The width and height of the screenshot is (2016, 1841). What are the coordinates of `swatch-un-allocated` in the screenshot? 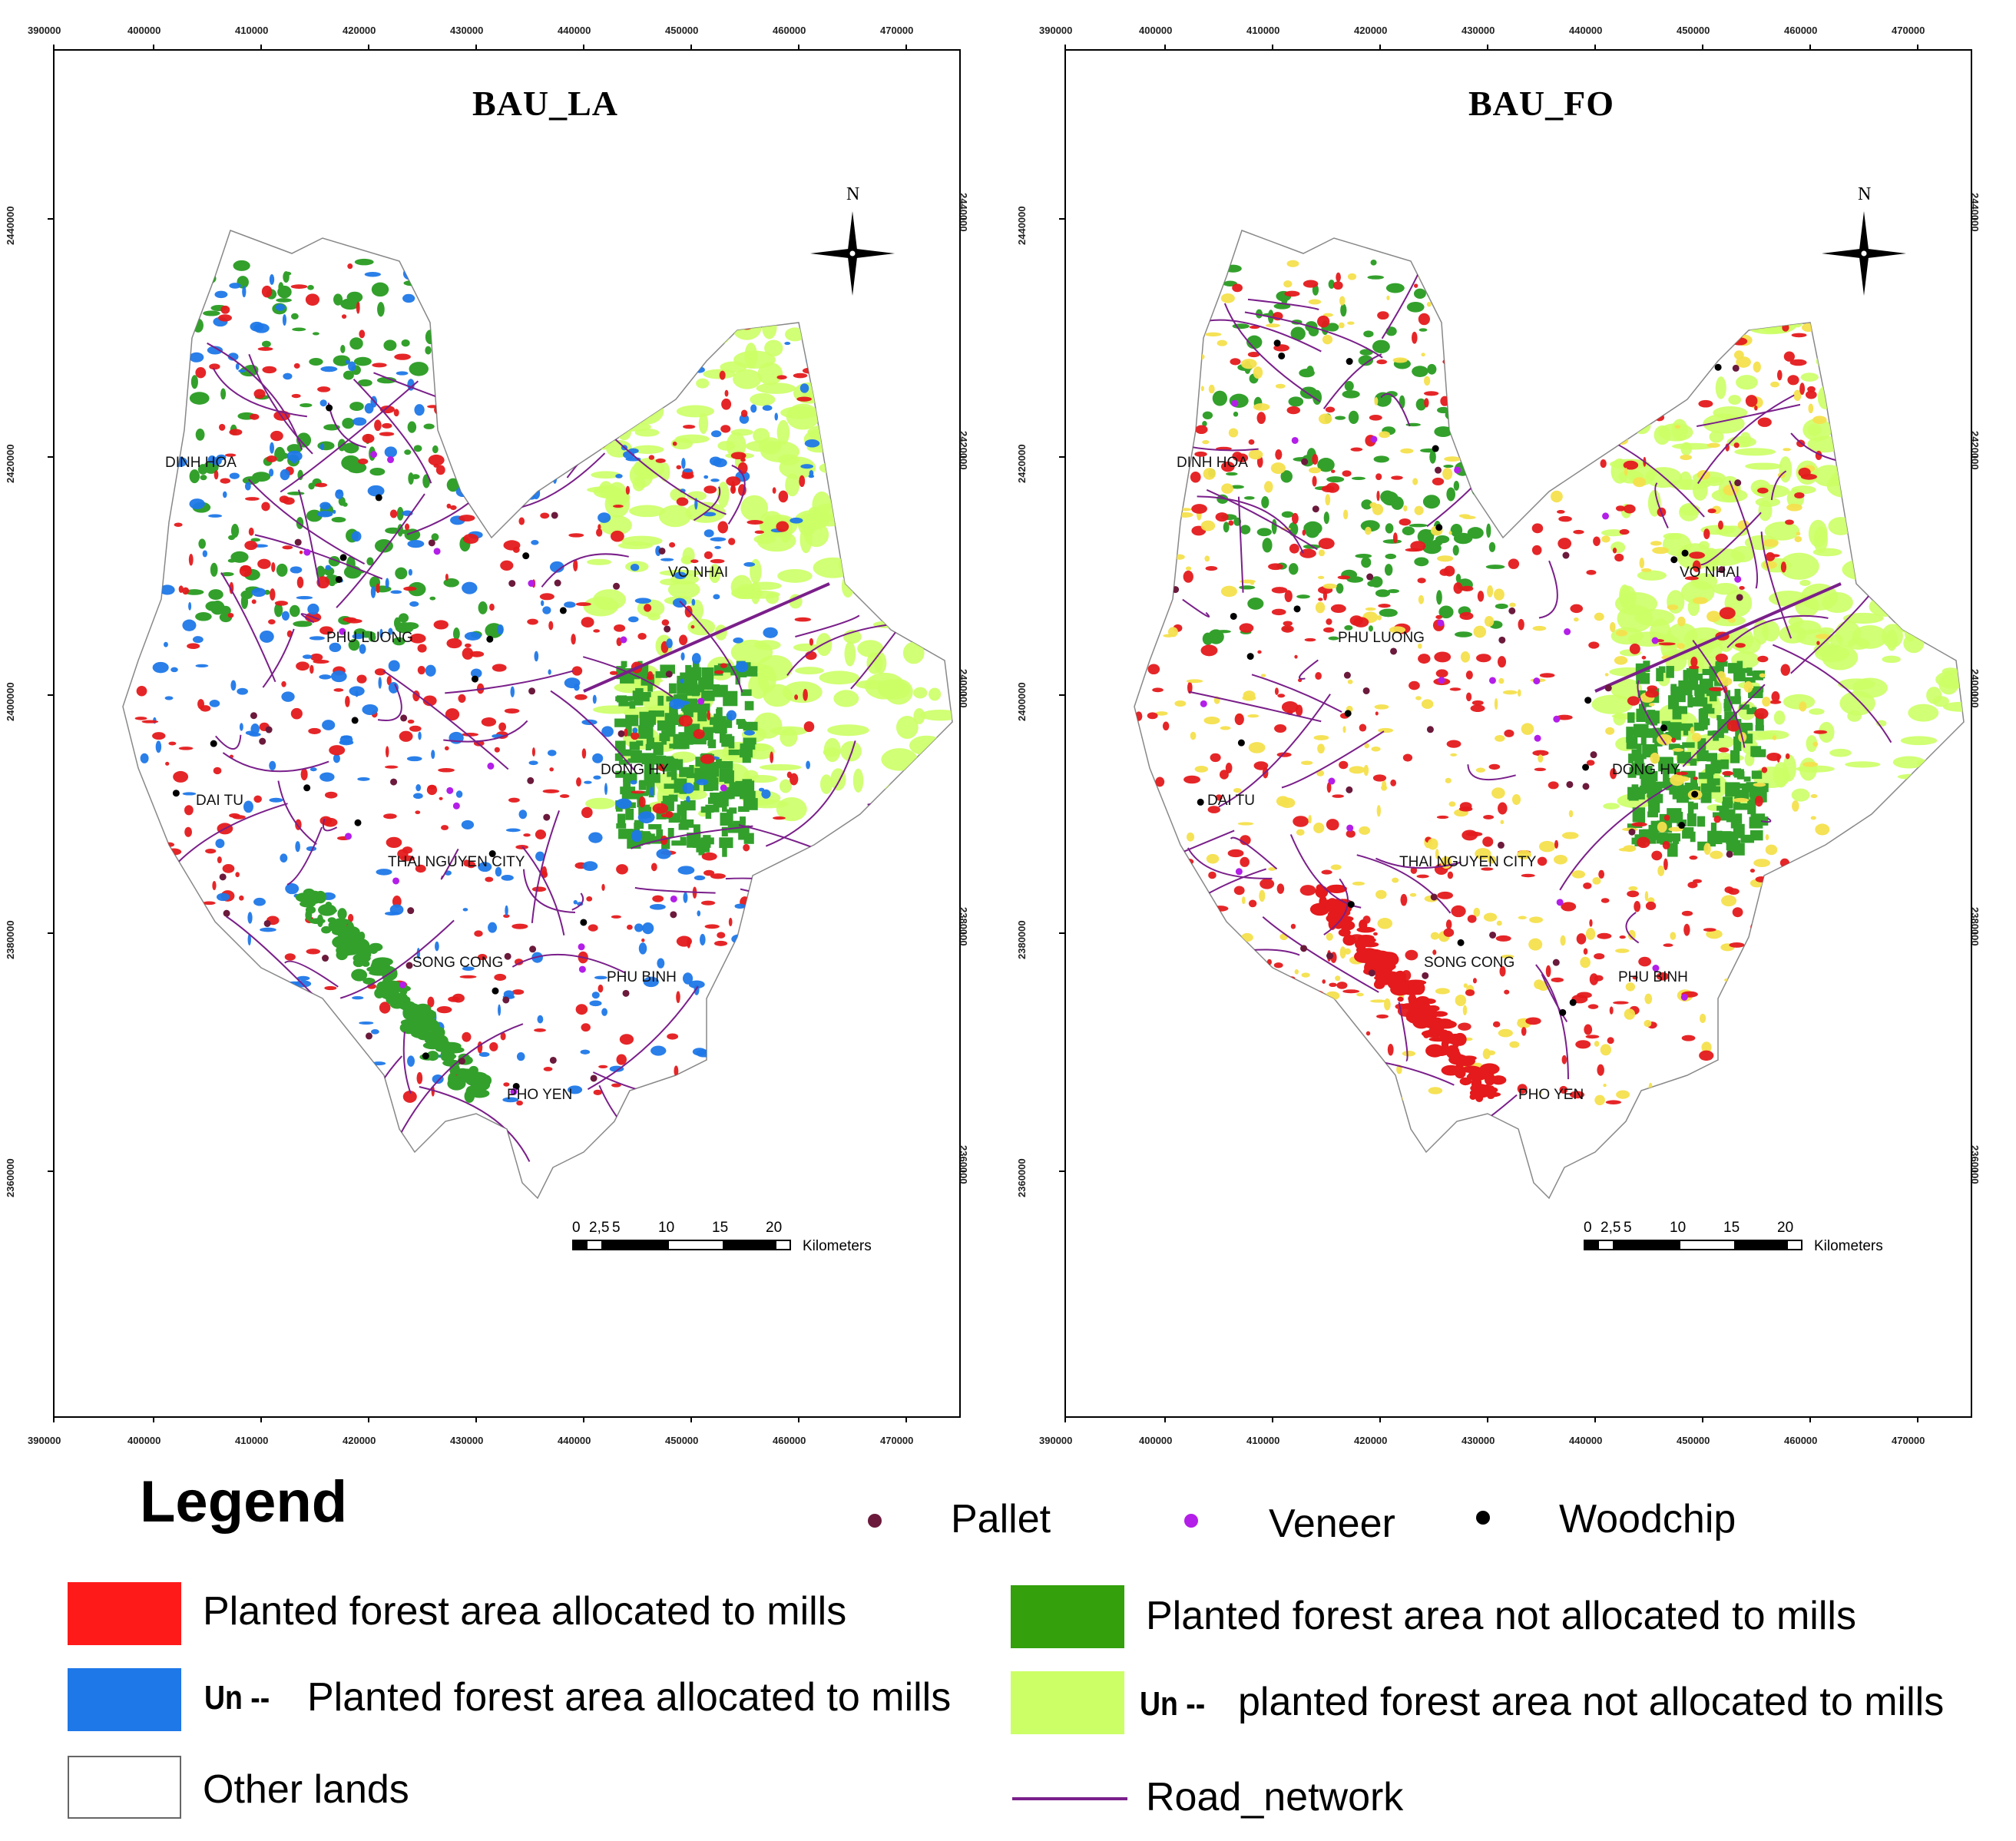 It's located at (124, 1699).